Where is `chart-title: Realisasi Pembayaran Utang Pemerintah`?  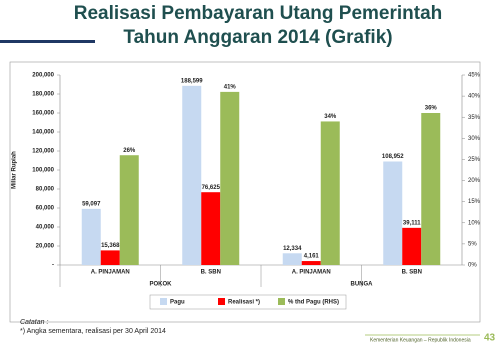 chart-title: Realisasi Pembayaran Utang Pemerintah is located at coordinates (258, 13).